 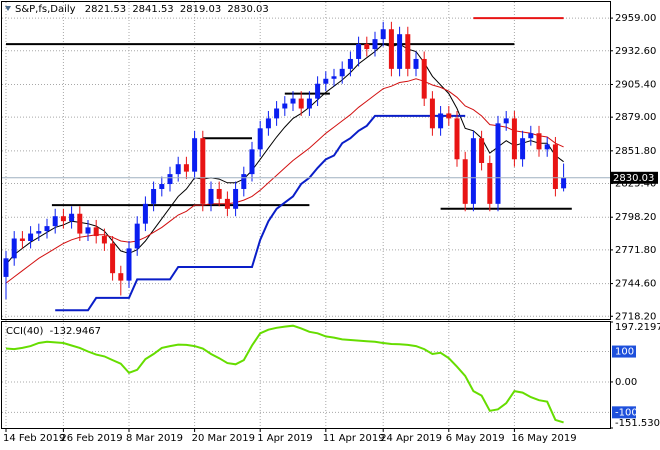 What do you see at coordinates (34, 438) in the screenshot?
I see `x-tick-label: 14 Feb 2019` at bounding box center [34, 438].